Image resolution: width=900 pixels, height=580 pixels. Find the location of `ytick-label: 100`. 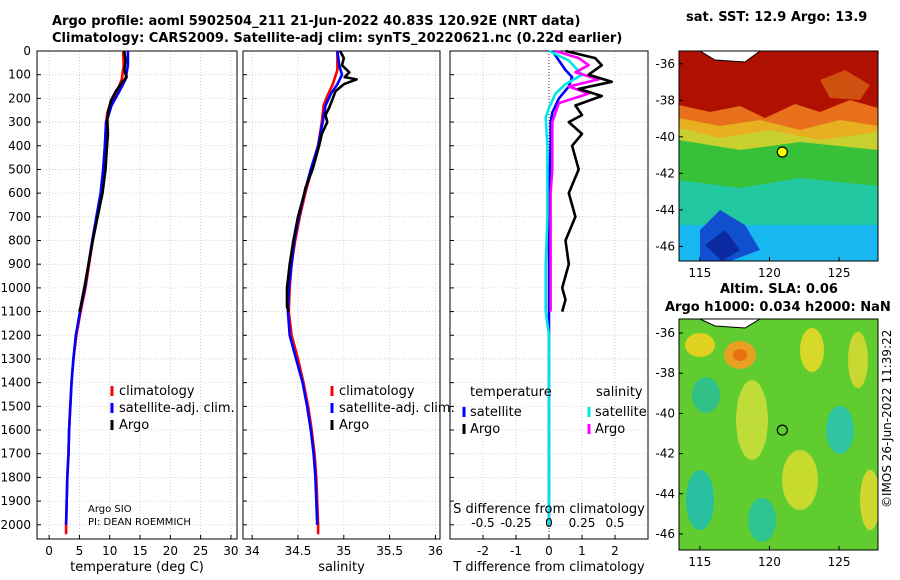

ytick-label: 100 is located at coordinates (19, 75).